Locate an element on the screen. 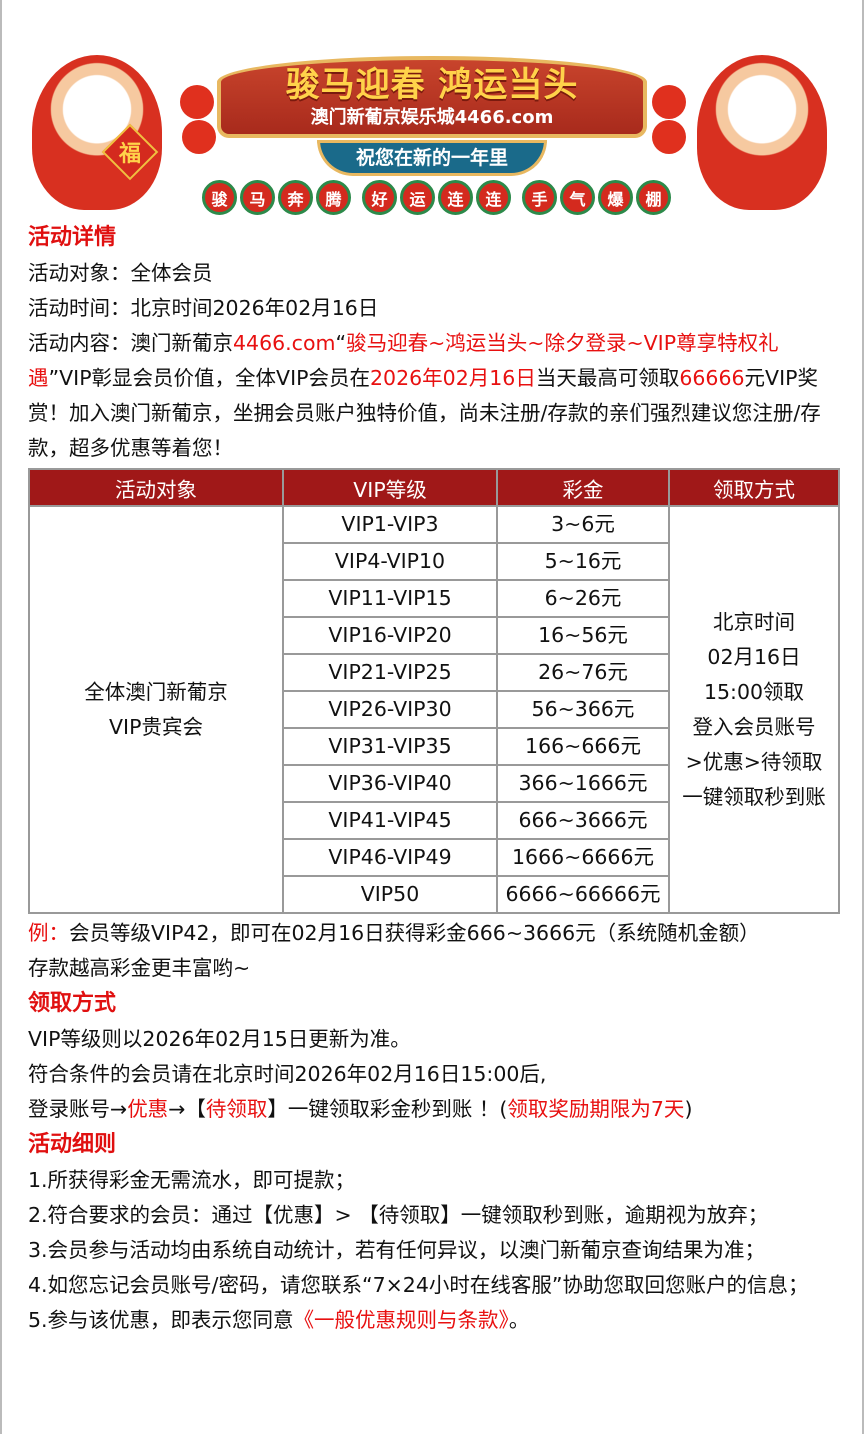 Image resolution: width=864 pixels, height=1434 pixels. banner-coin: 马 is located at coordinates (257, 197).